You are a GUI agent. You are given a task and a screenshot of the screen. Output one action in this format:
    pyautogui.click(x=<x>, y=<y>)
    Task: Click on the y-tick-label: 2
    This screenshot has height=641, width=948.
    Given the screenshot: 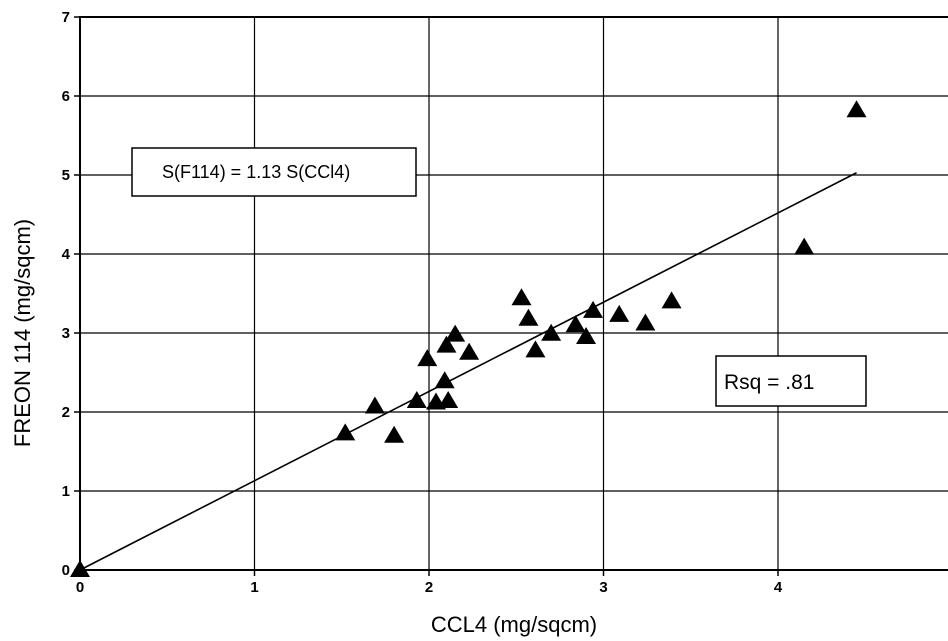 What is the action you would take?
    pyautogui.click(x=66, y=412)
    